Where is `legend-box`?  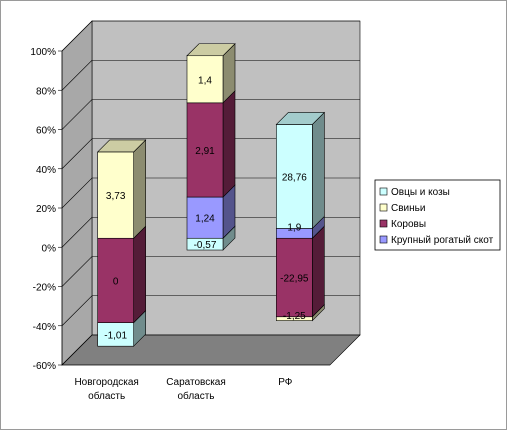 legend-box is located at coordinates (437, 215).